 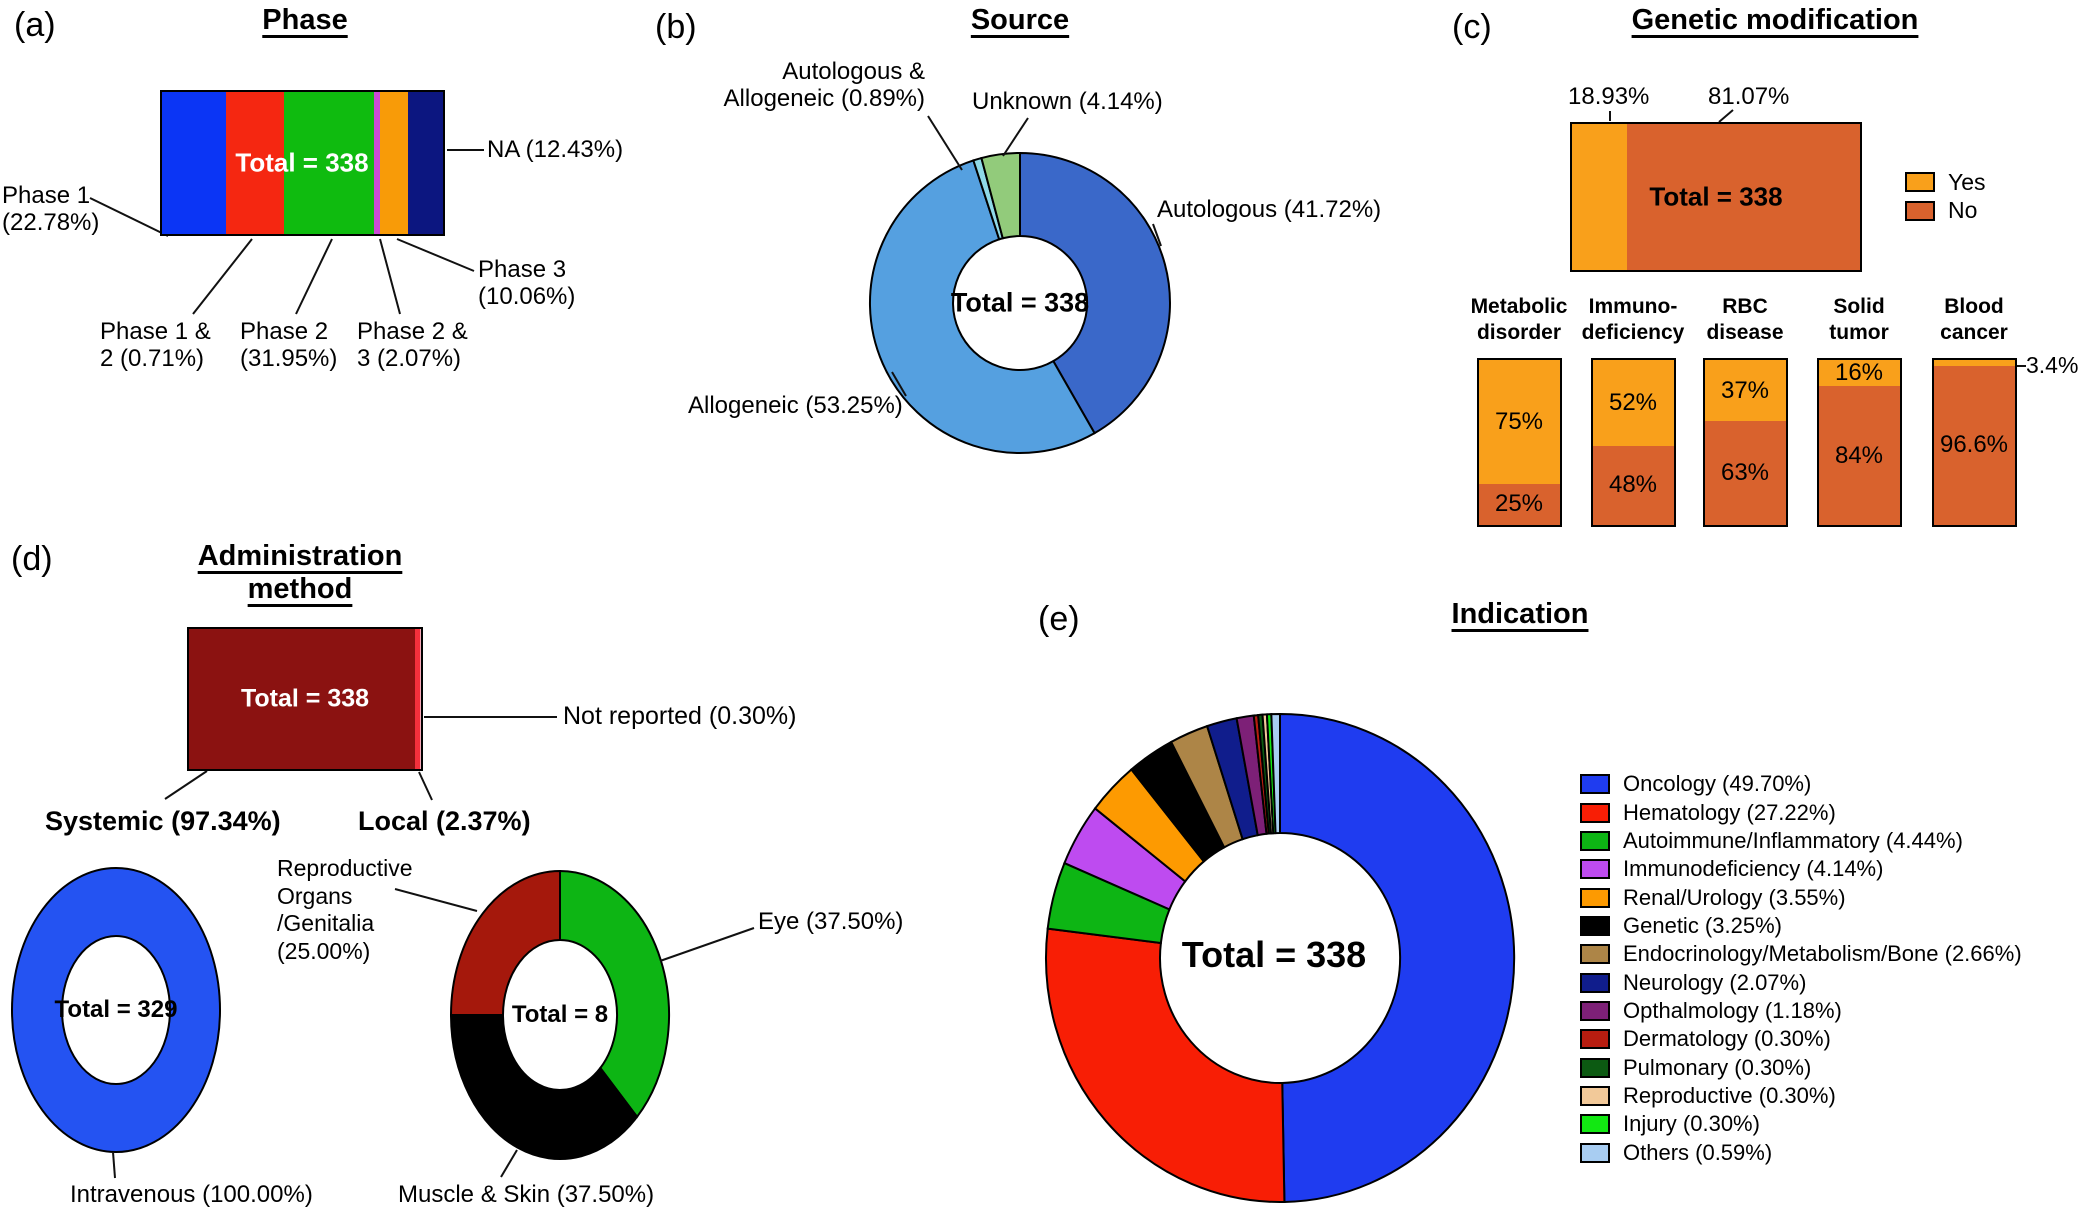 I want to click on legend-label: Others (0.59%), so click(x=1698, y=1152).